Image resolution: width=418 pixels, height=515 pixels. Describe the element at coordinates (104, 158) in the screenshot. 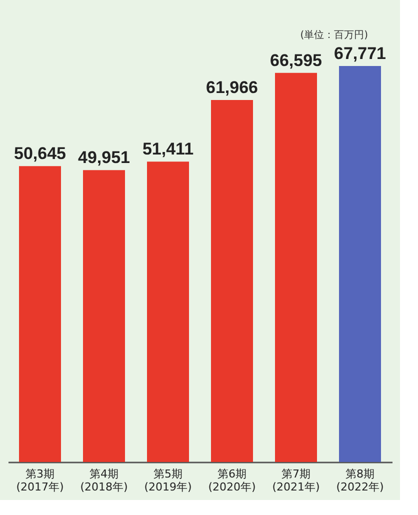

I see `data-label: 49,951` at that location.